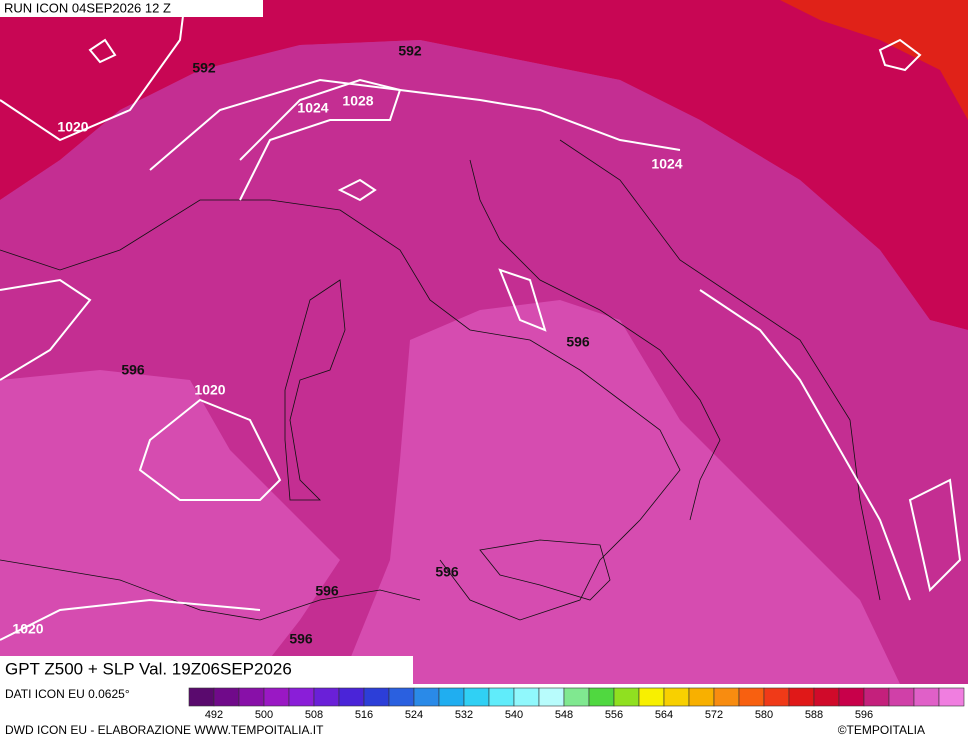 This screenshot has width=968, height=745. What do you see at coordinates (214, 715) in the screenshot?
I see `legend-label: 492` at bounding box center [214, 715].